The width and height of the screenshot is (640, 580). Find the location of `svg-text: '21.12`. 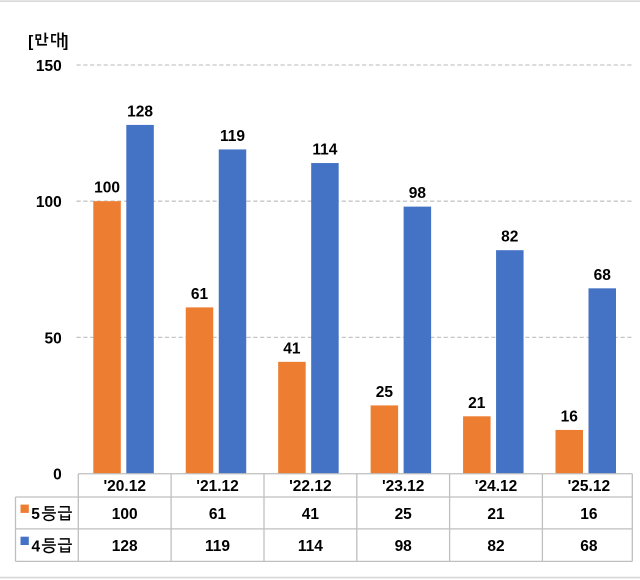

svg-text: '21.12 is located at coordinates (217, 486).